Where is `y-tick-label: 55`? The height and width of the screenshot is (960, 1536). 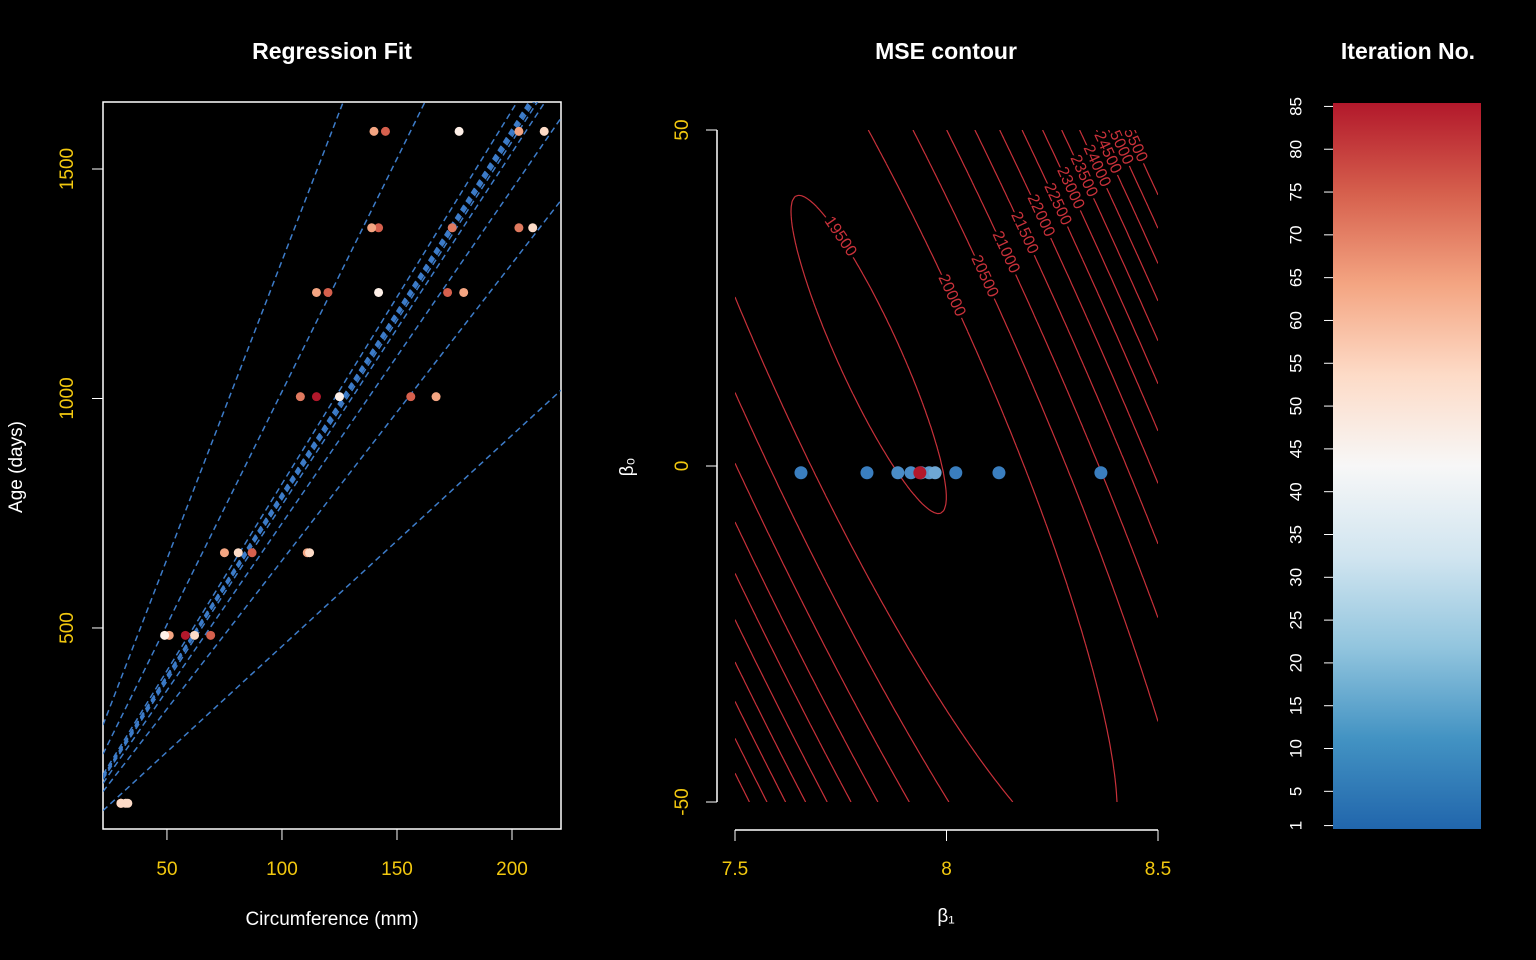 y-tick-label: 55 is located at coordinates (1295, 363).